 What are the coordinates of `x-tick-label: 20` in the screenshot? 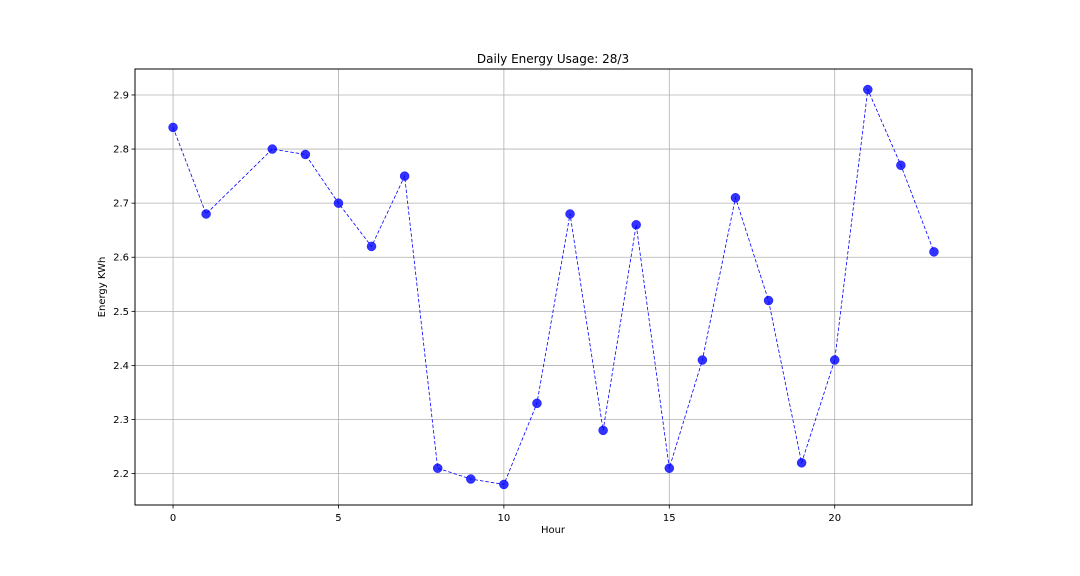 It's located at (834, 518).